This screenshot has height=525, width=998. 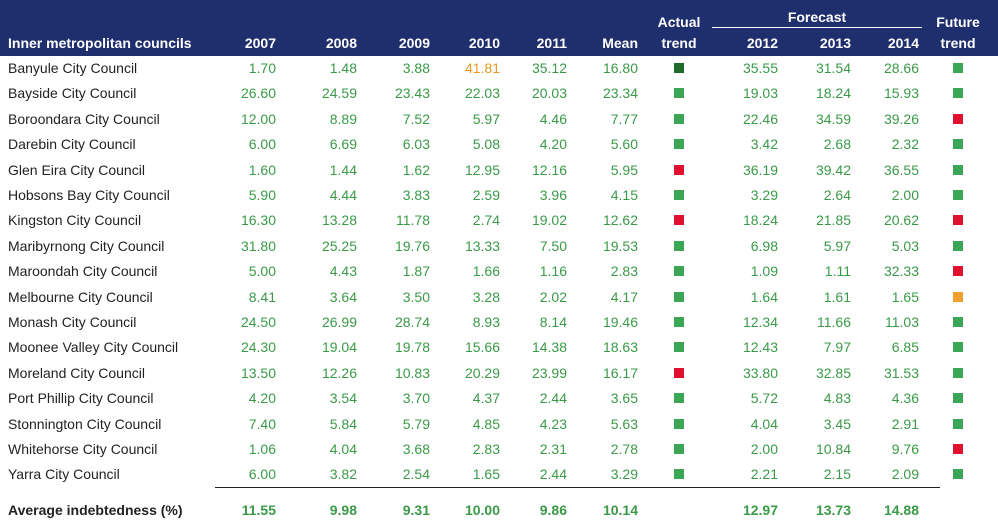 What do you see at coordinates (620, 43) in the screenshot?
I see `column-header: Mean` at bounding box center [620, 43].